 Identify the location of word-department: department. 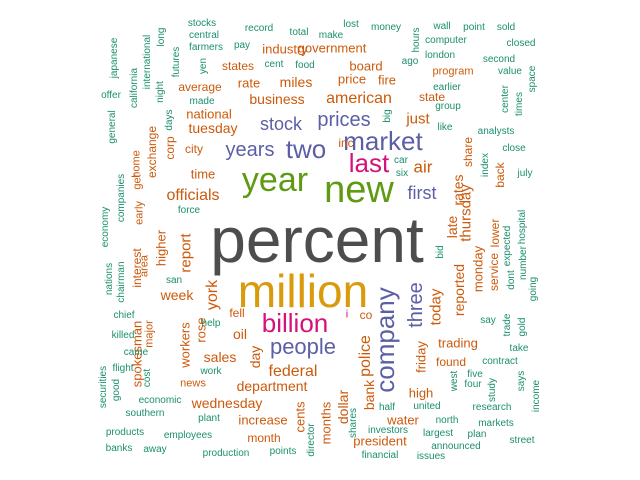
(272, 386).